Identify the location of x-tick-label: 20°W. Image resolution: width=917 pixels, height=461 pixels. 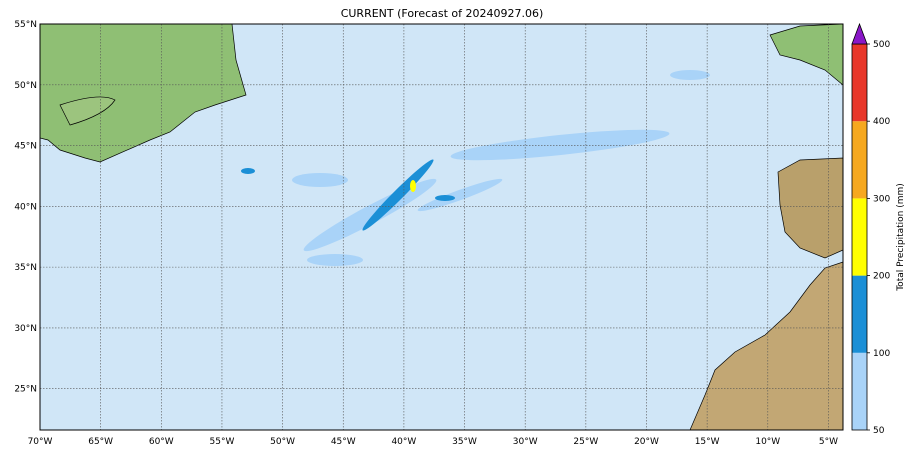
(646, 442).